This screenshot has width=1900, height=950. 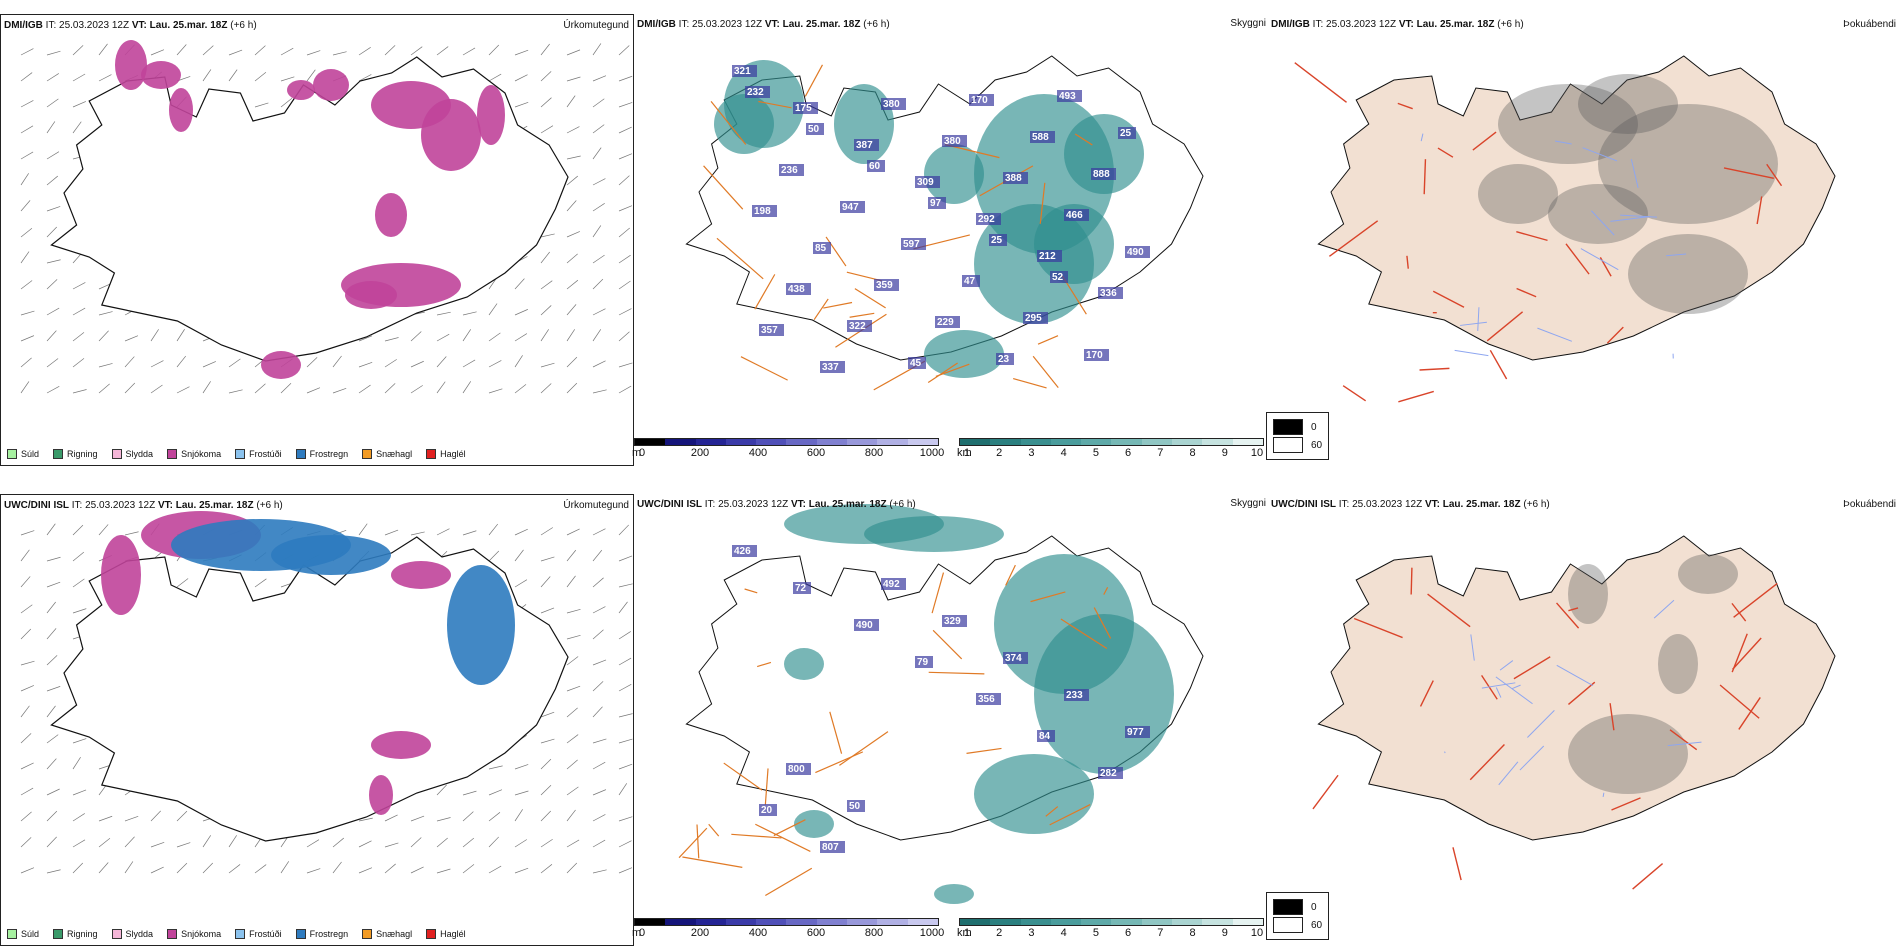 I want to click on low-visibility-area, so click(x=804, y=664).